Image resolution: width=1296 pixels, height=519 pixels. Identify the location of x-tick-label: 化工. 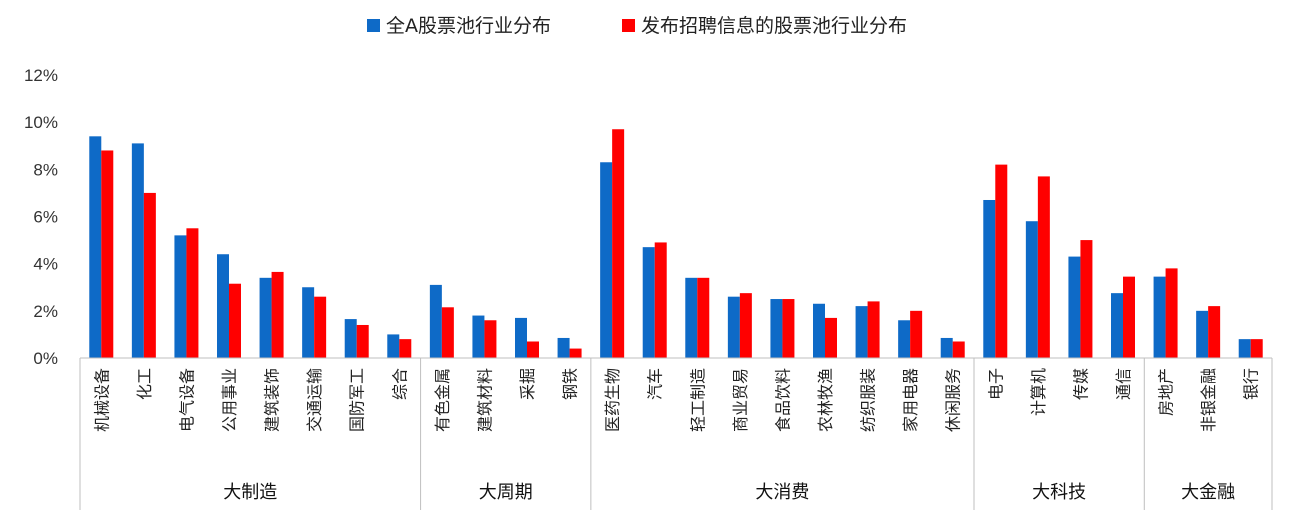
(144, 384).